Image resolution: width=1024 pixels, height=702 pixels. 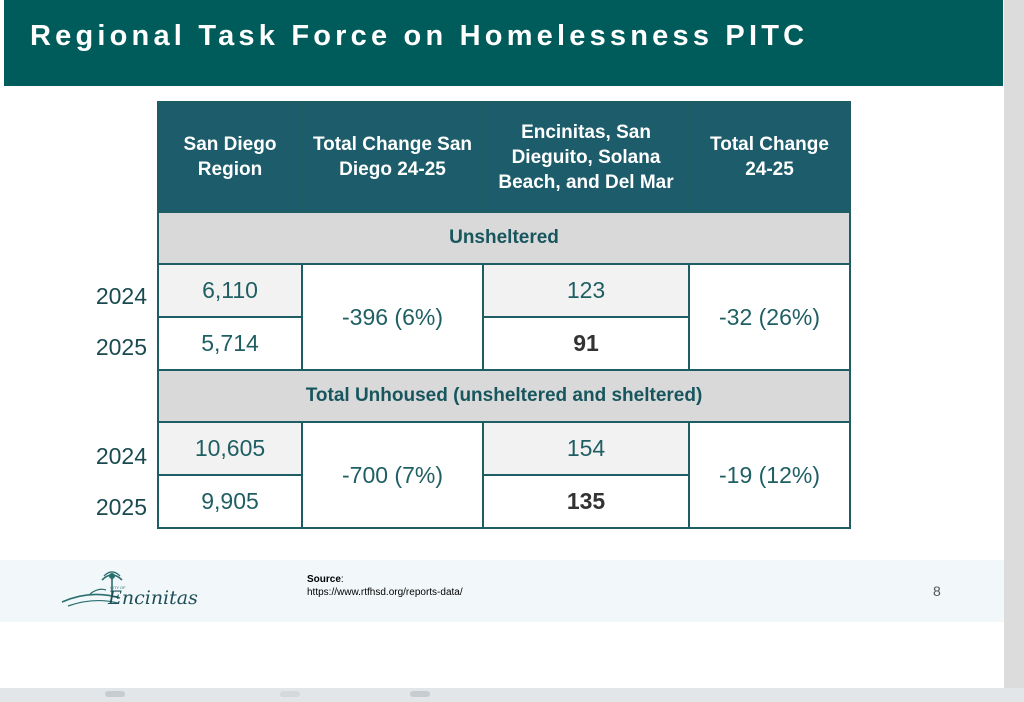 I want to click on page-number: 8, so click(x=937, y=591).